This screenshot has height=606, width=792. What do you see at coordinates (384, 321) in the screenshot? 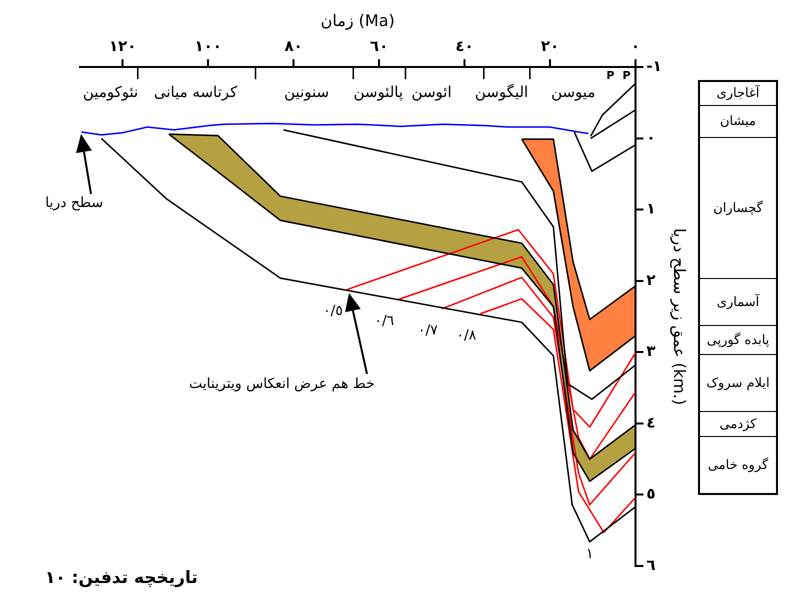
I see `annotation: ٠/٦` at bounding box center [384, 321].